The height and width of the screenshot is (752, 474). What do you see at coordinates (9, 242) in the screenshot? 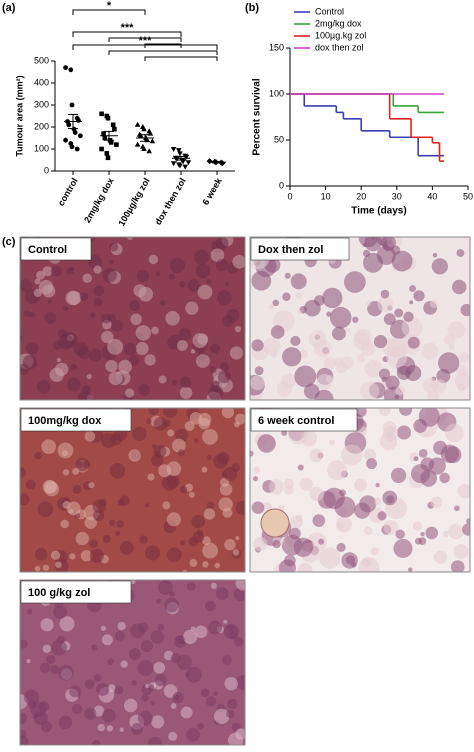
I see `panel-label: (c)` at bounding box center [9, 242].